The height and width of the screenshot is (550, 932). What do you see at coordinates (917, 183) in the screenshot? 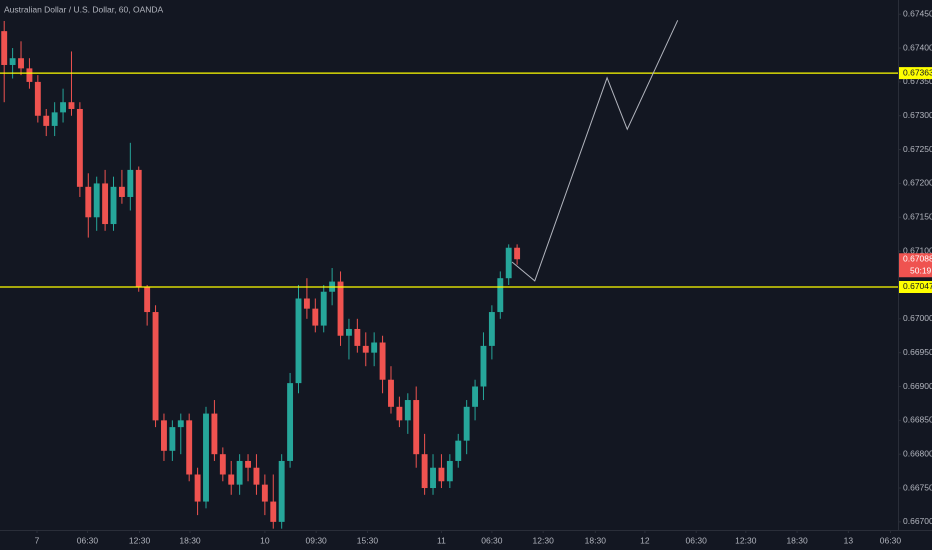
I see `y-tick-label: 0.67200` at bounding box center [917, 183].